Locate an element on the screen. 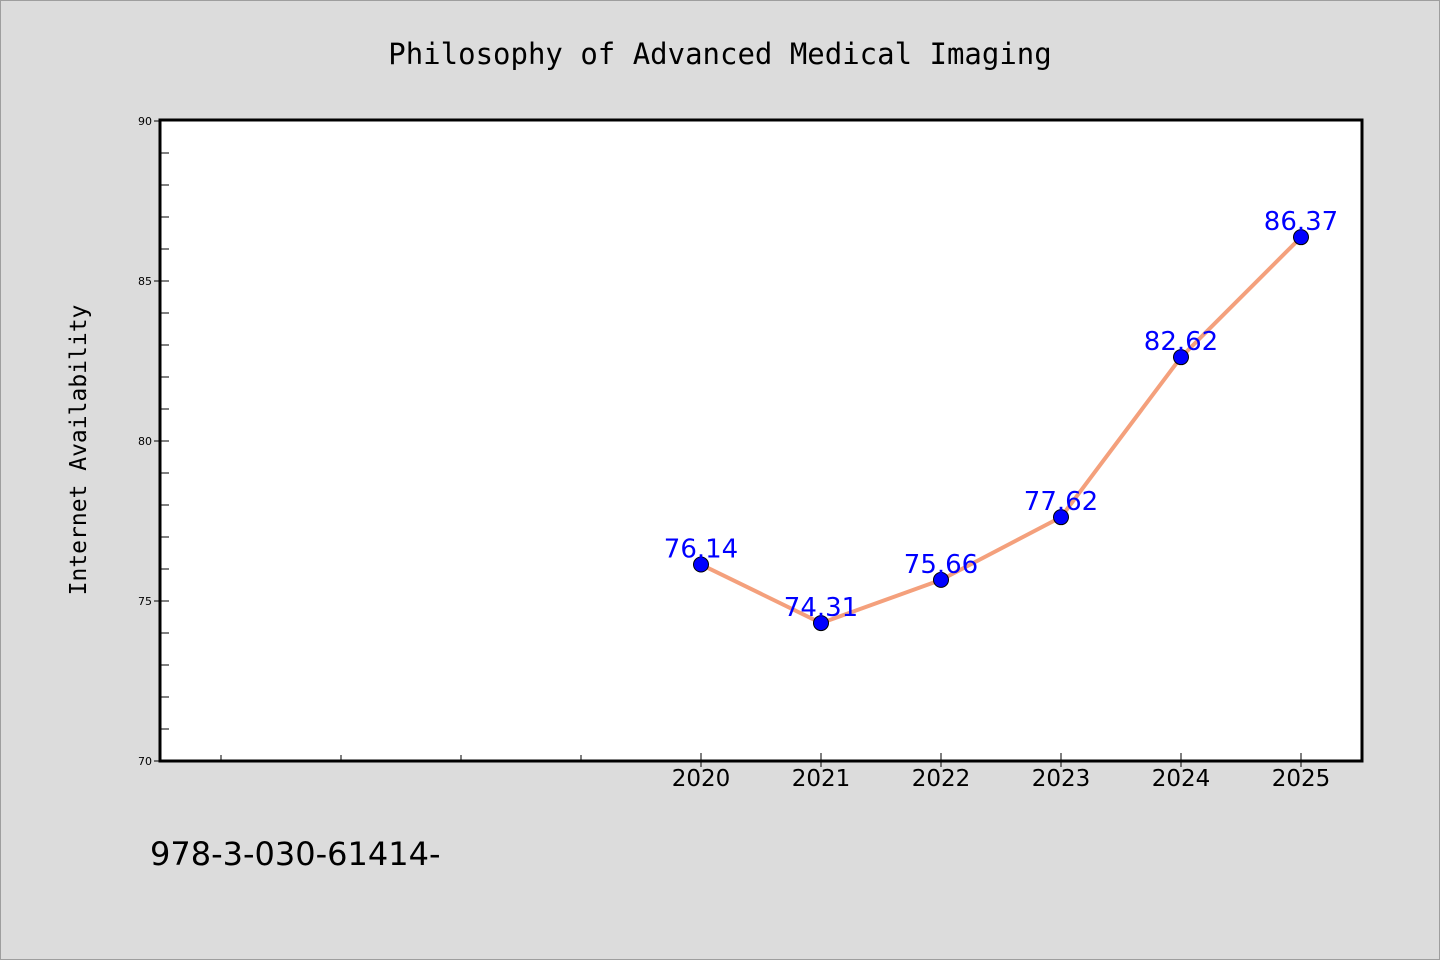 The height and width of the screenshot is (960, 1440). y-axis-label: Internet Availability is located at coordinates (79, 450).